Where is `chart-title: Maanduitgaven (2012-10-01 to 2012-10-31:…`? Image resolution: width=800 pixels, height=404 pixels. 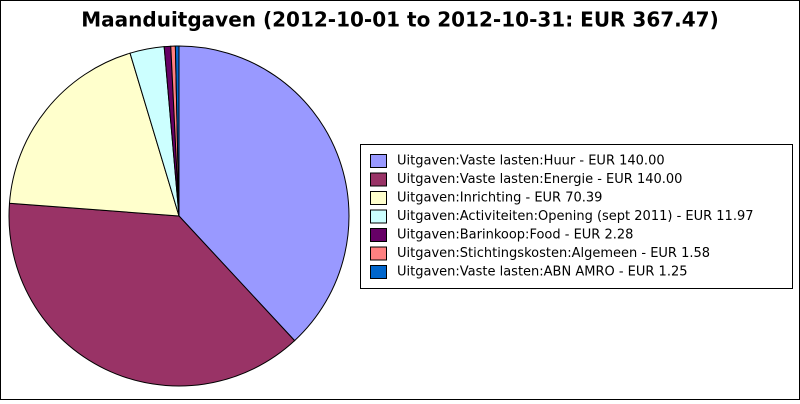
chart-title: Maanduitgaven (2012-10-01 to 2012-10-31:… is located at coordinates (400, 20).